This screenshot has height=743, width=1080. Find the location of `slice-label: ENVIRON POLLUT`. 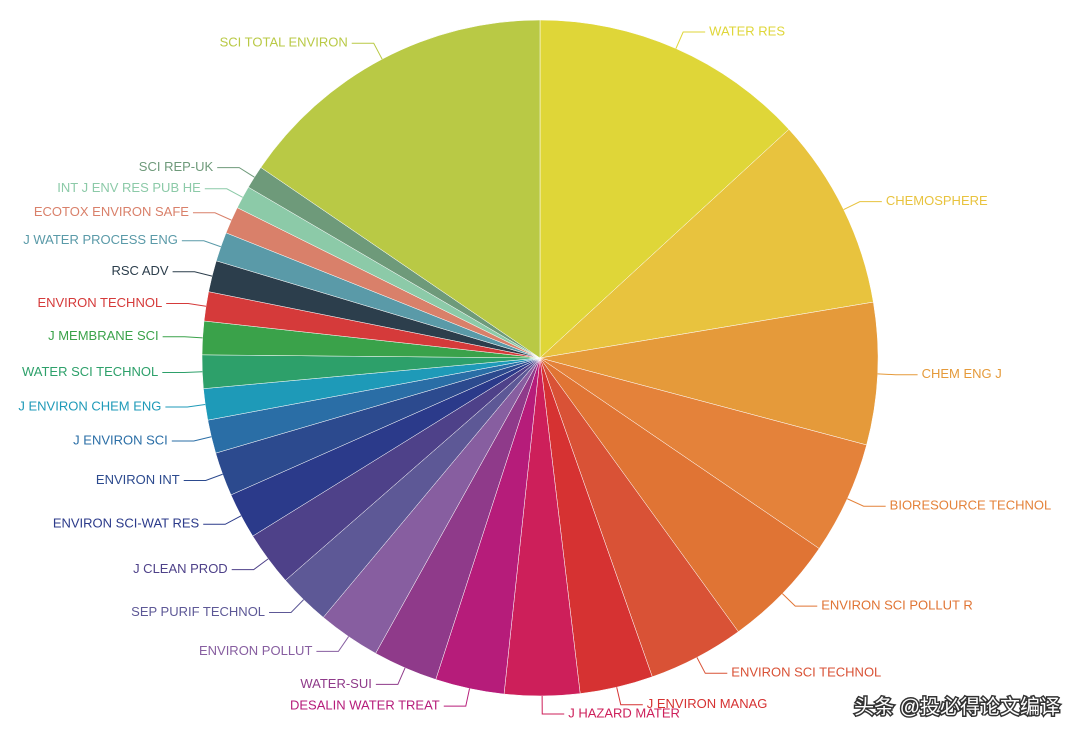

slice-label: ENVIRON POLLUT is located at coordinates (255, 650).